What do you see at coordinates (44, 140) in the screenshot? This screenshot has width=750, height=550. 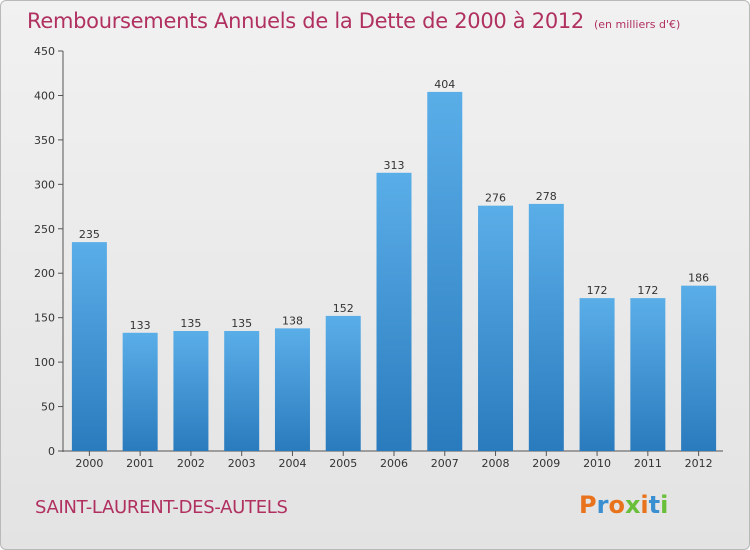 I see `y-tick-label: 350` at bounding box center [44, 140].